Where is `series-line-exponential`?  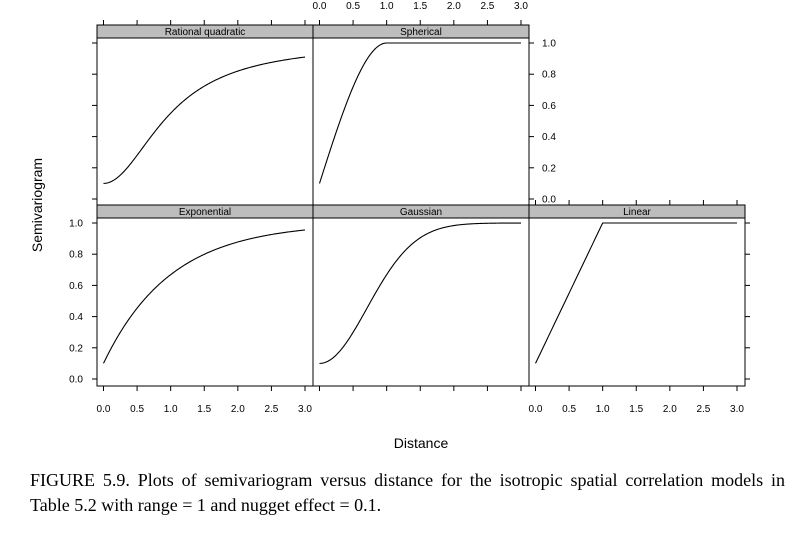
series-line-exponential is located at coordinates (204, 296).